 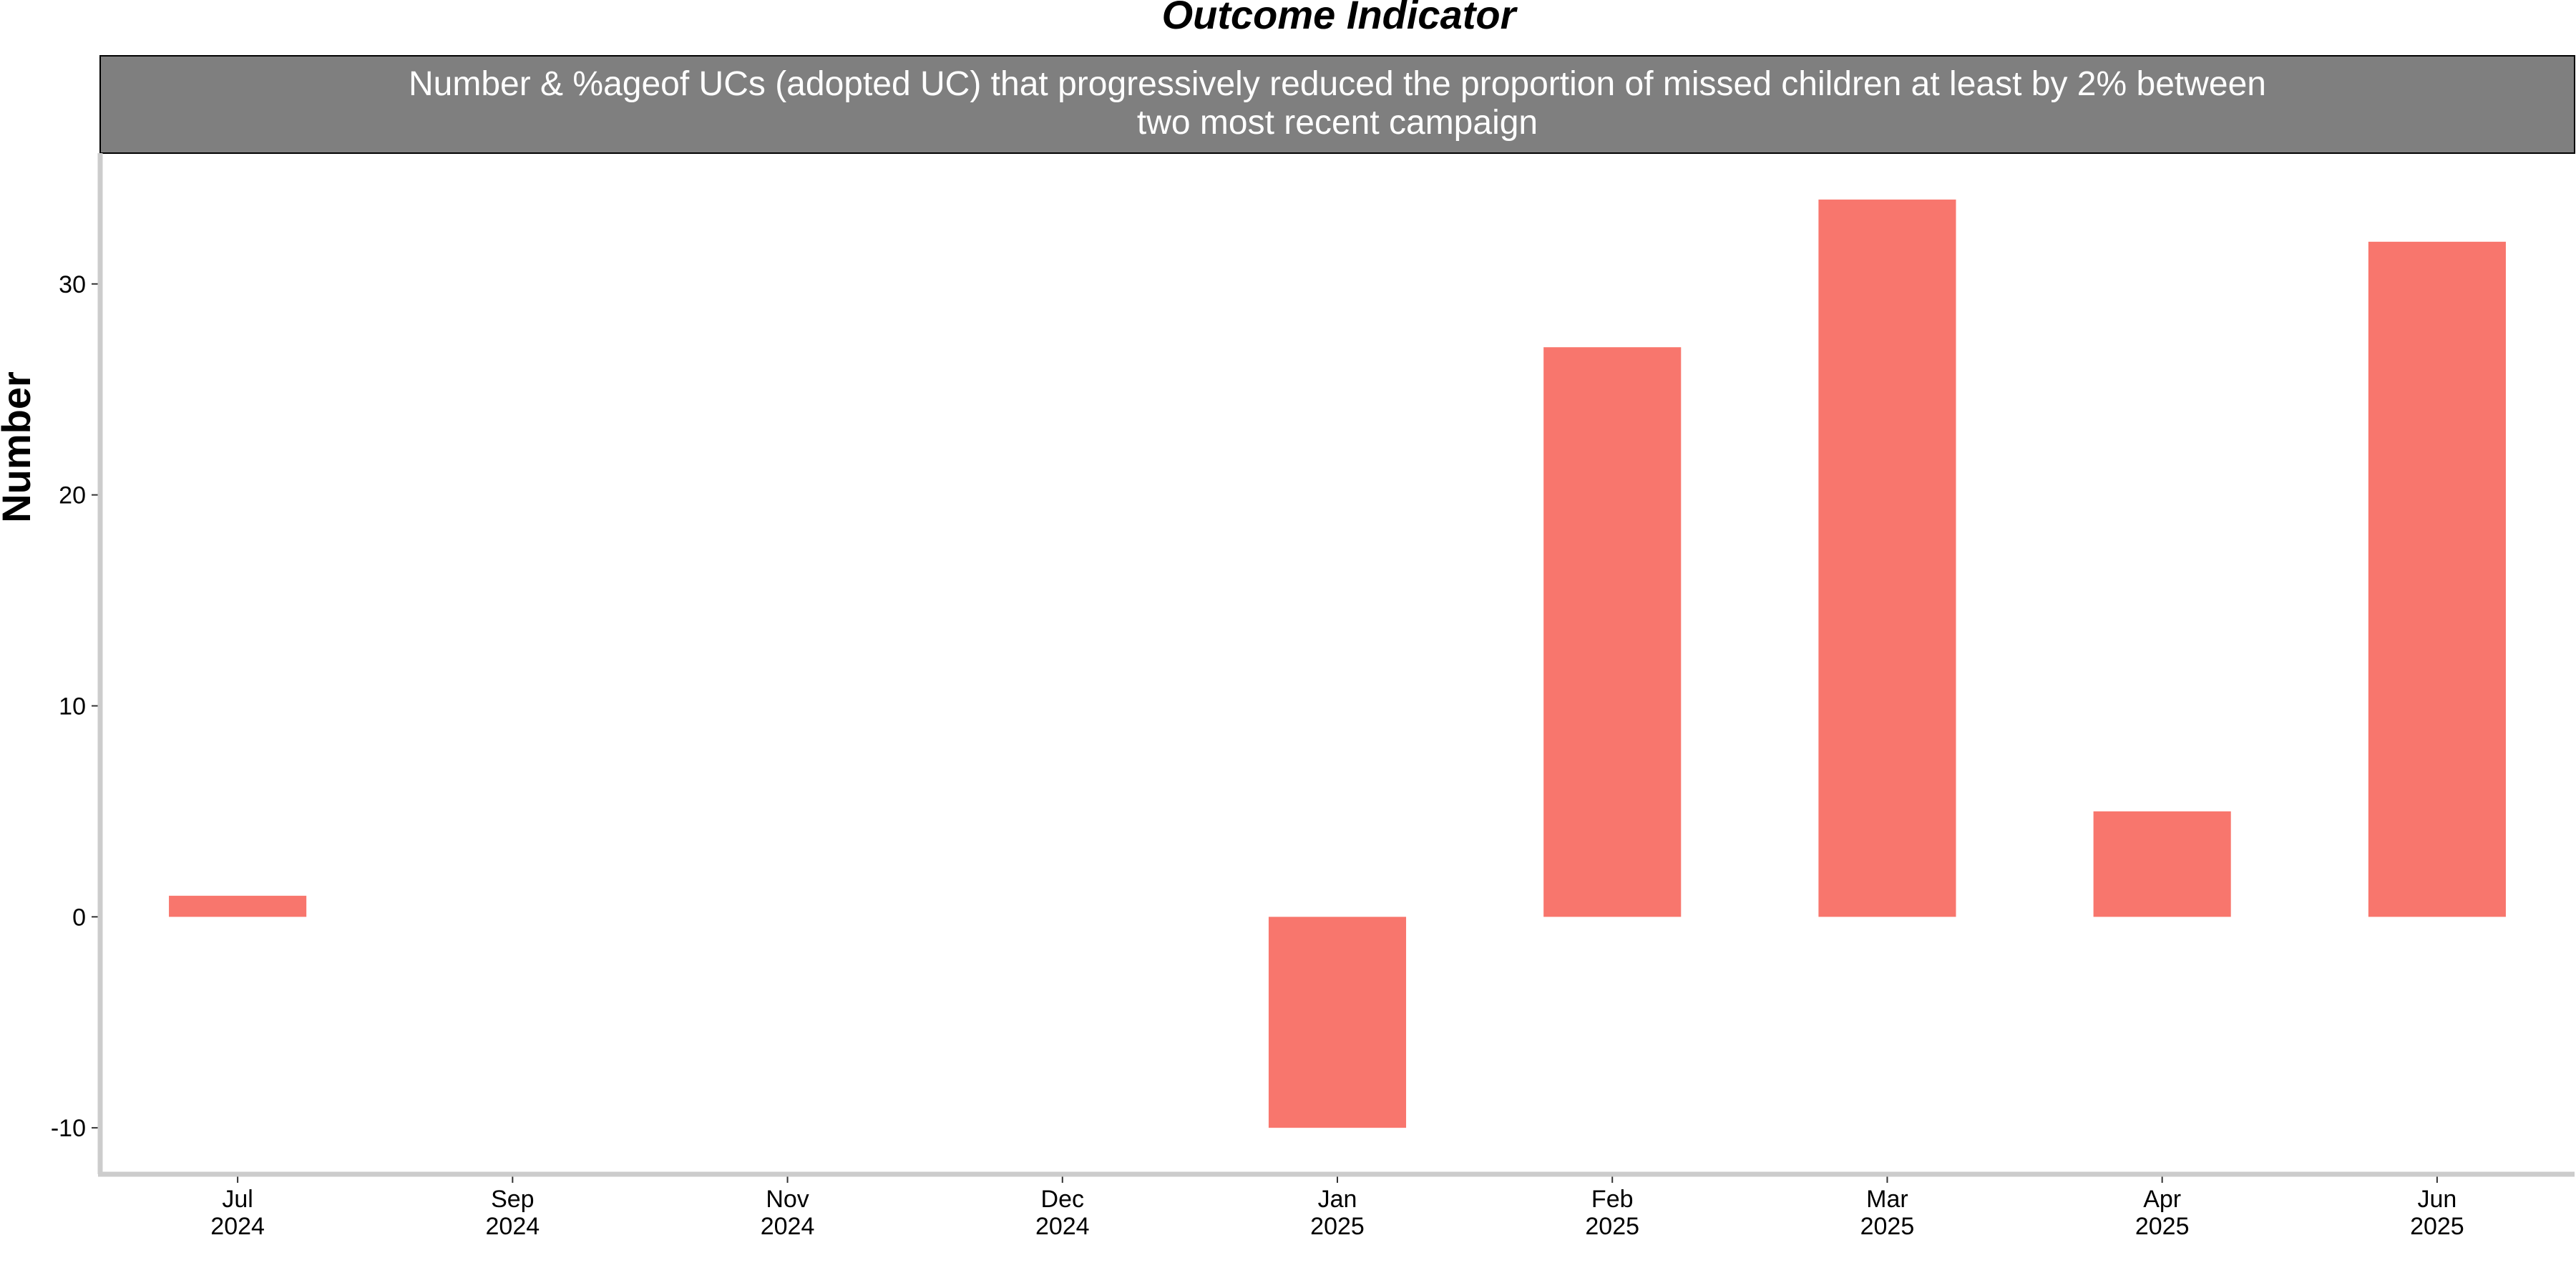 I want to click on y-axis-ticks: -10 0 10 20 30, so click(x=74, y=706).